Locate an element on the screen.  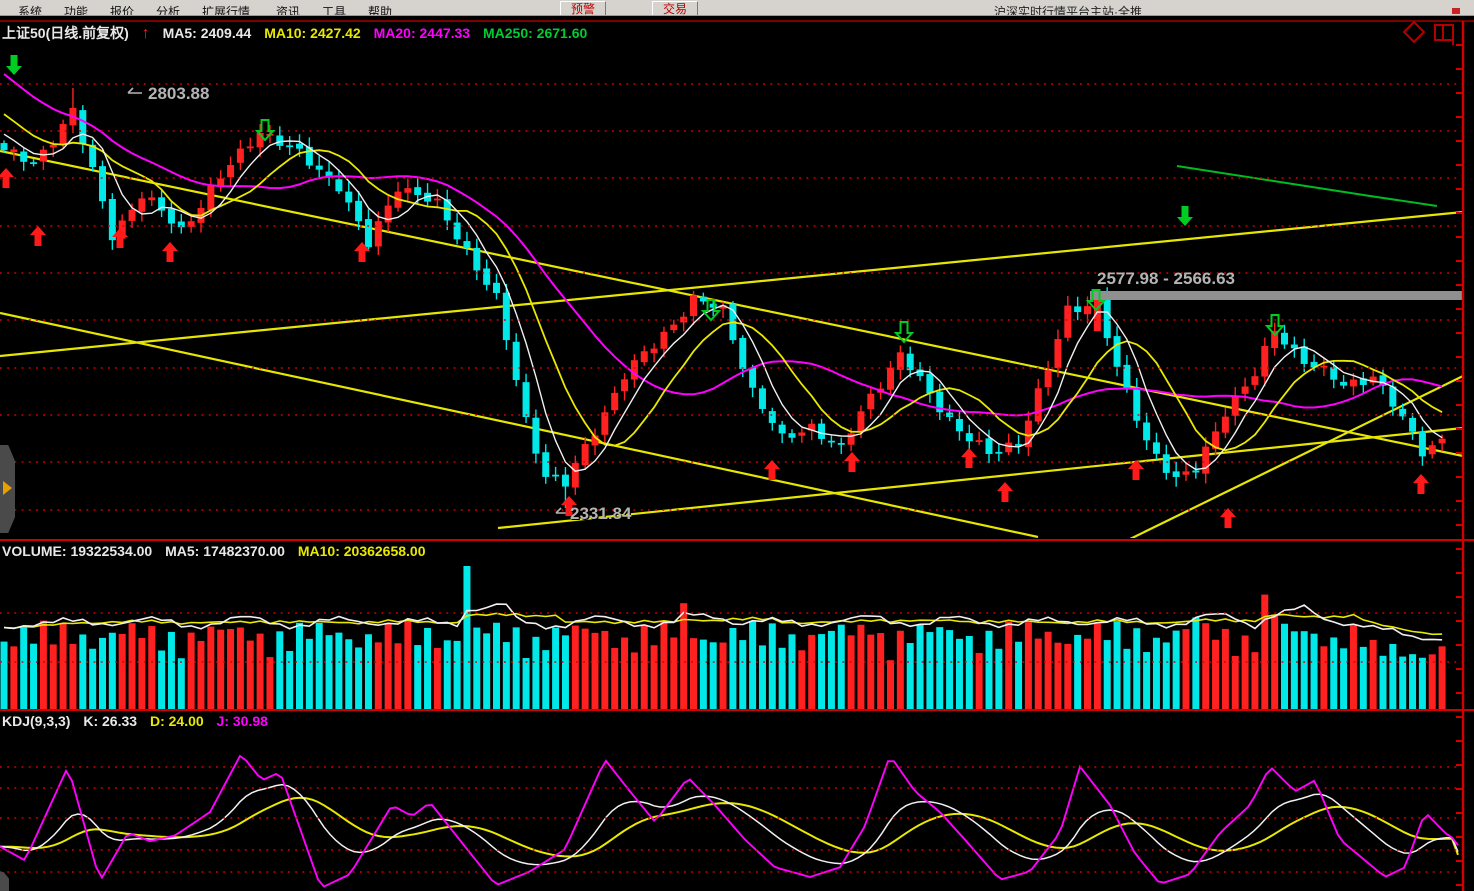
corner-handle is located at coordinates (4, 881).